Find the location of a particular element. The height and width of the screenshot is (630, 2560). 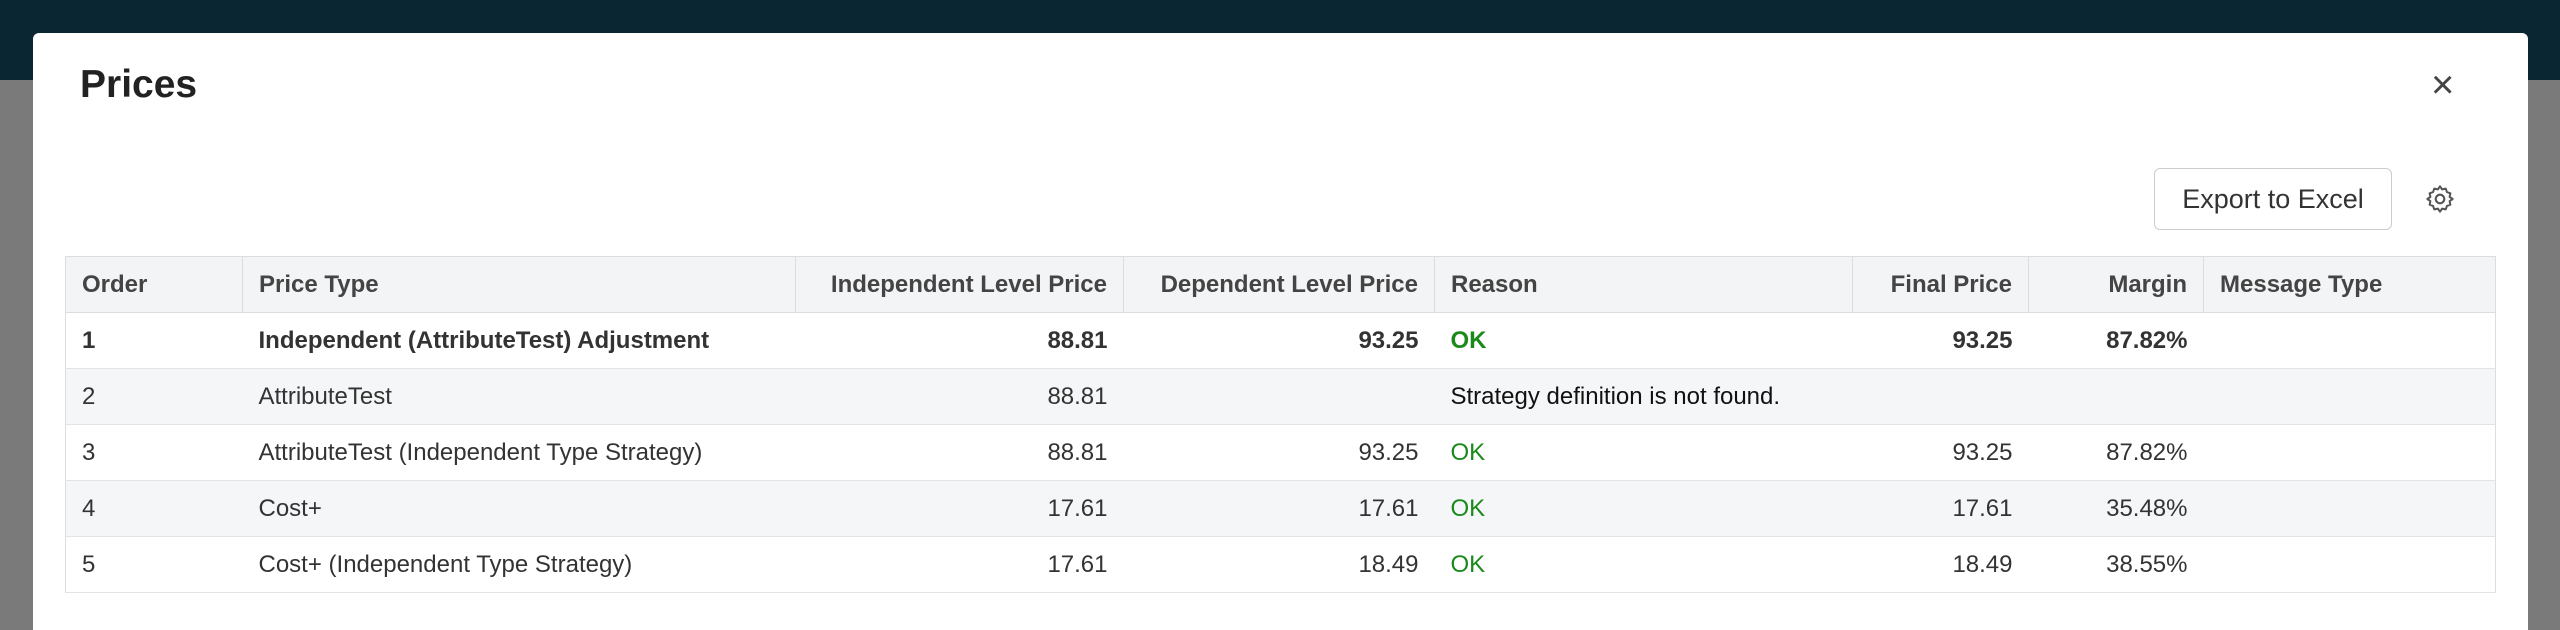

table-cell: Strategy definition is not found. is located at coordinates (1643, 396).